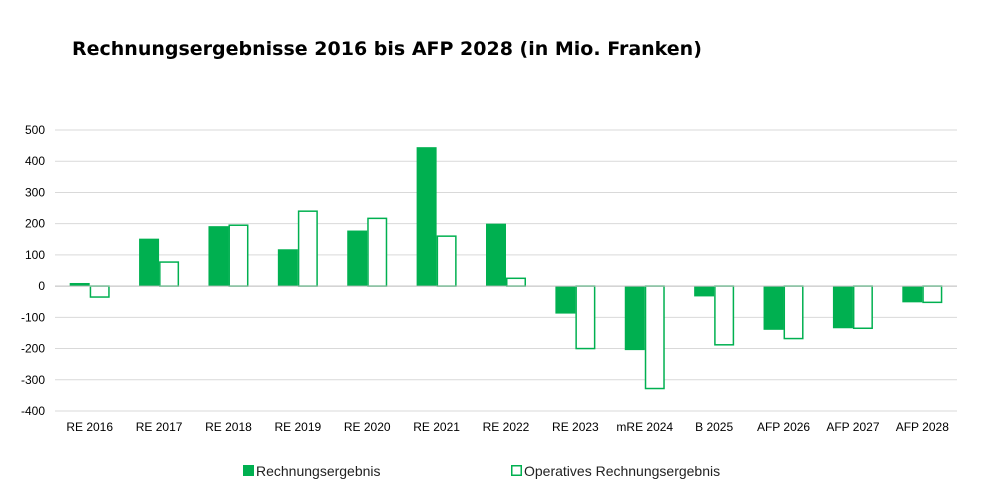 The image size is (1000, 500). Describe the element at coordinates (367, 427) in the screenshot. I see `x-tick-label: RE 2020` at that location.